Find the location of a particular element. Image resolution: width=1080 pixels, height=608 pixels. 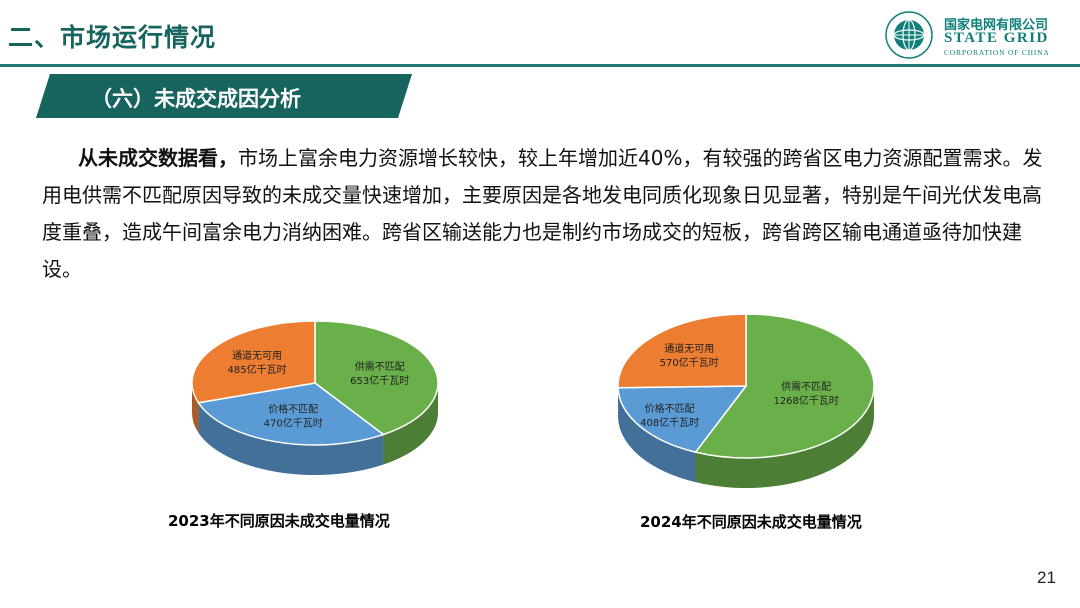

paragraph-lead: 从未成交数据看， is located at coordinates (158, 158).